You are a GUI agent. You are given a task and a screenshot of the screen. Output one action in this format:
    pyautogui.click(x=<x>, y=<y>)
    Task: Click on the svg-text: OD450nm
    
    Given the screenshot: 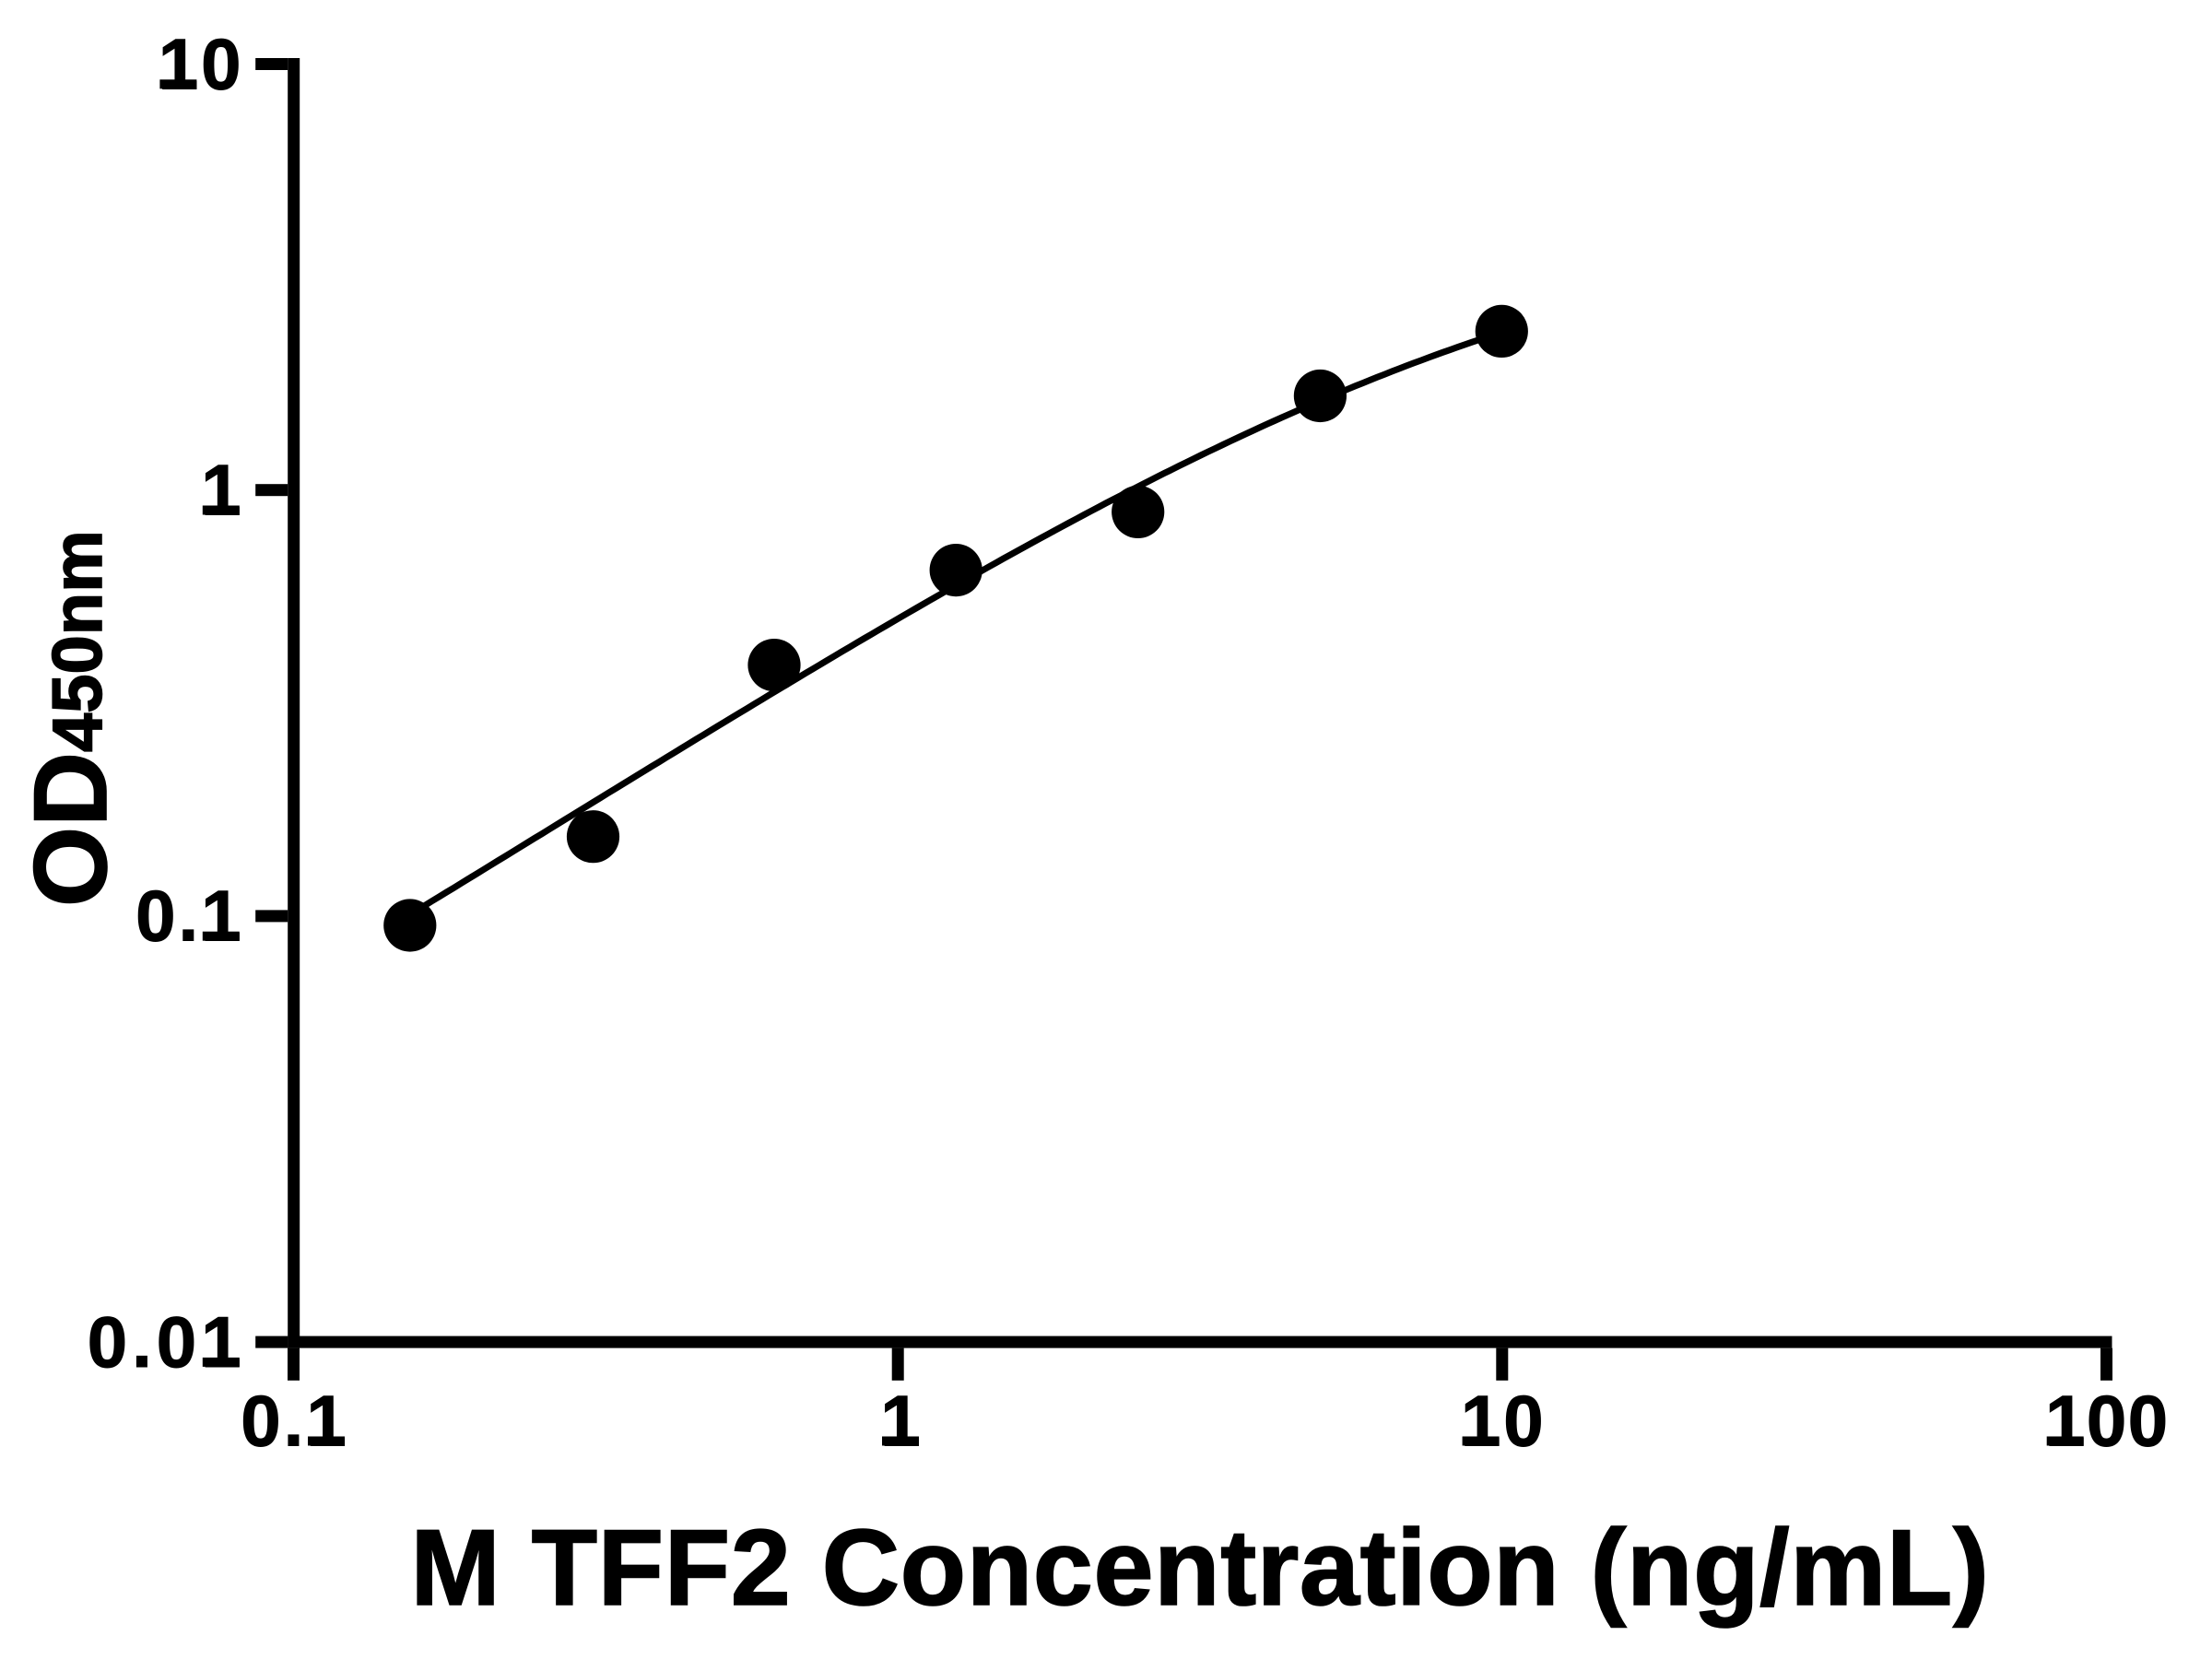 What is the action you would take?
    pyautogui.click(x=70, y=718)
    